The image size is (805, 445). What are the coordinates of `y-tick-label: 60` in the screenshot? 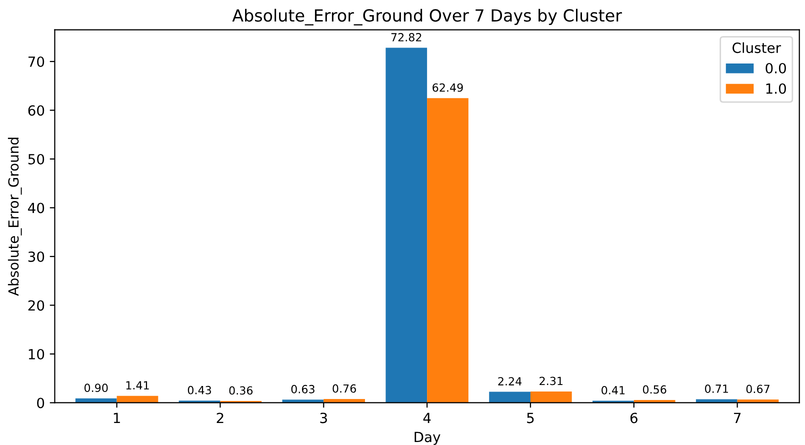 It's located at (36, 110).